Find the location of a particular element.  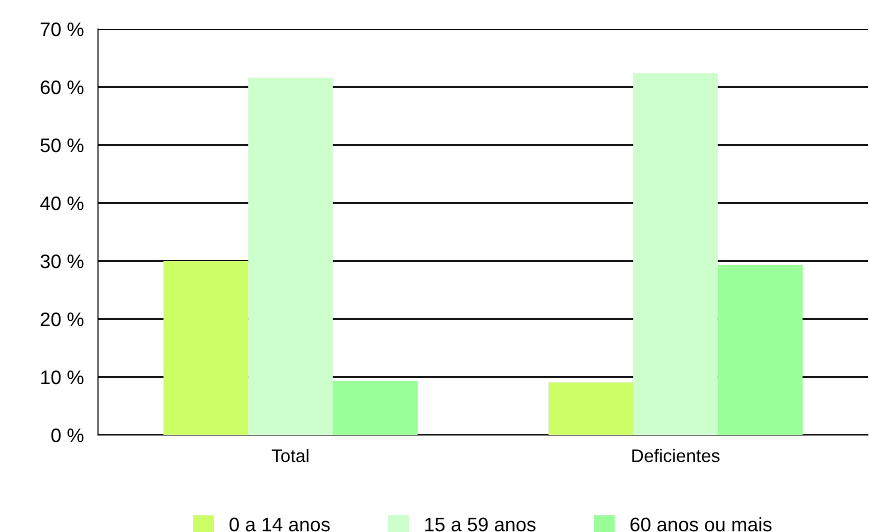

y-tick-label: 60 % is located at coordinates (62, 87).